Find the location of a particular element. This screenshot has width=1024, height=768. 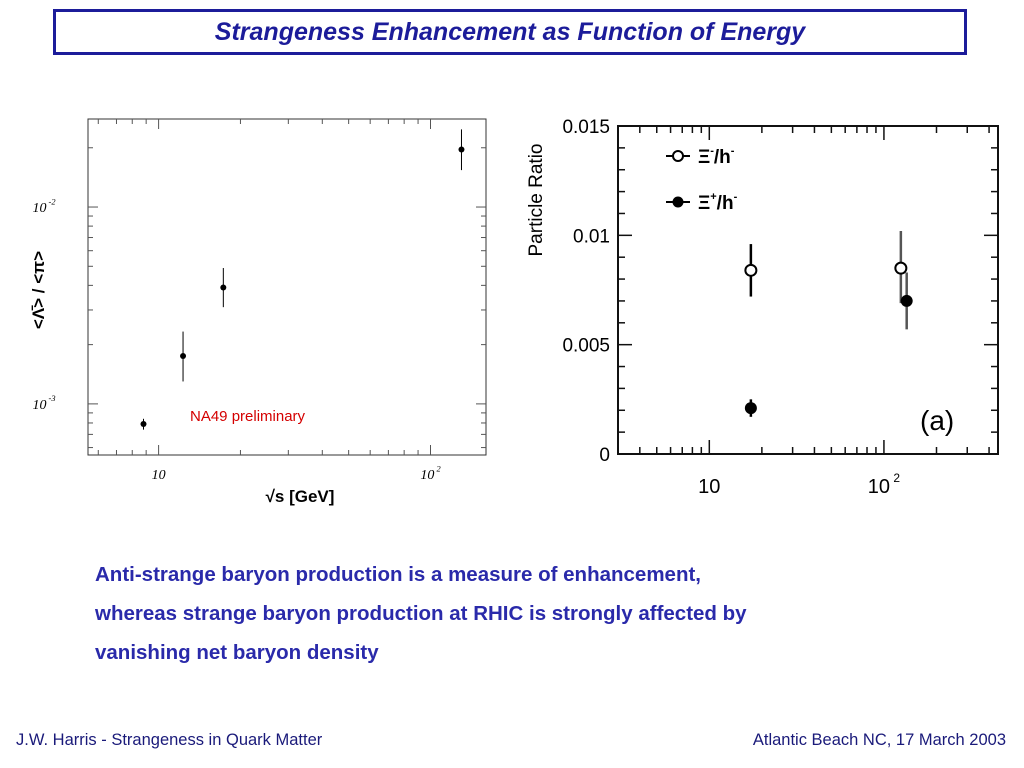

y-tick-label: 0.015 is located at coordinates (586, 127).